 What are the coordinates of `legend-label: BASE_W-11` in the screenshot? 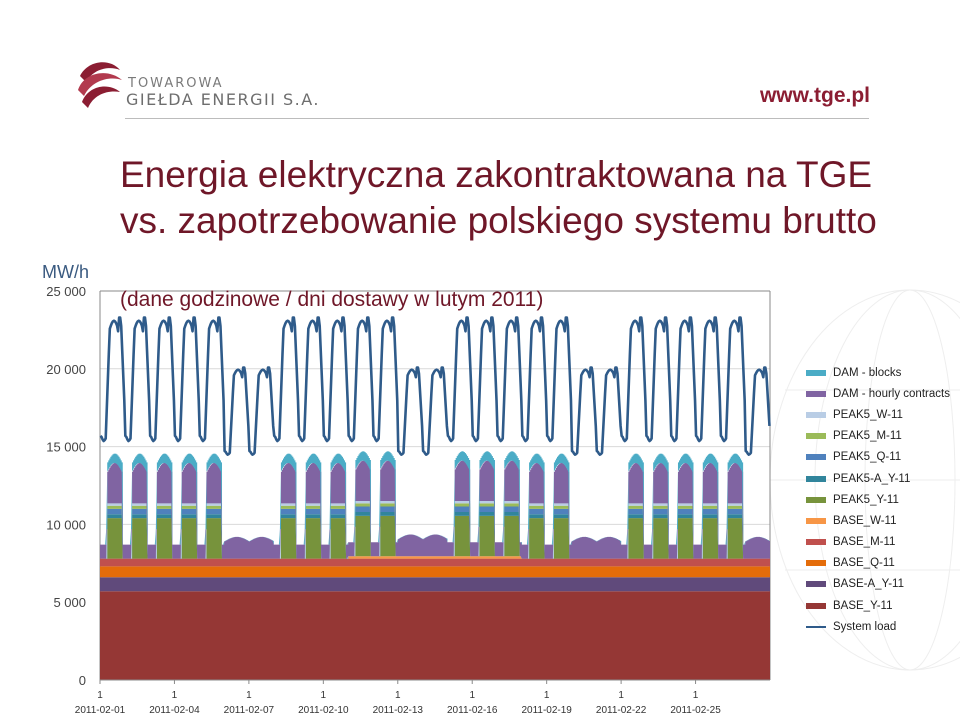 It's located at (865, 520).